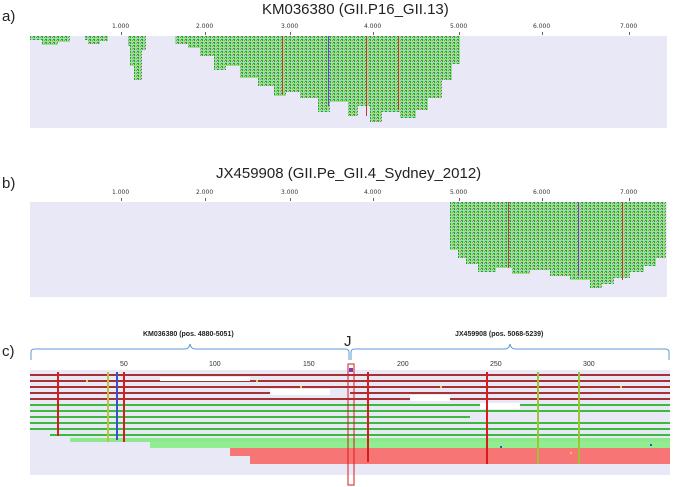  What do you see at coordinates (403, 364) in the screenshot?
I see `panel-c-tick-200: 200` at bounding box center [403, 364].